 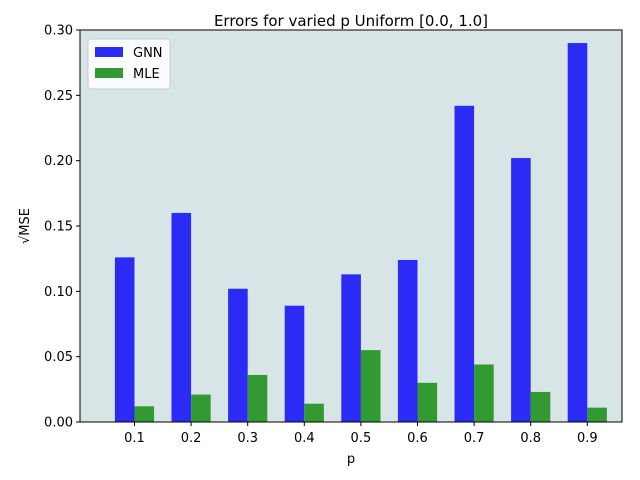 I want to click on y-tick-label: 0.30, so click(x=58, y=31).